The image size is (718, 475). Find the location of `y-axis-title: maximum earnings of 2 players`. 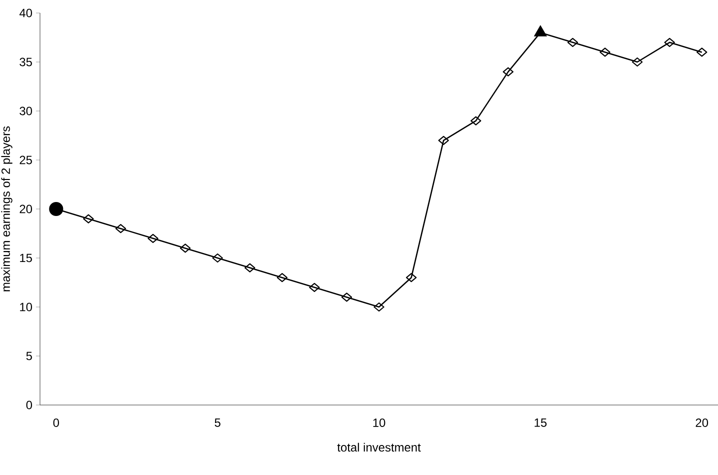

y-axis-title: maximum earnings of 2 players is located at coordinates (6, 209).